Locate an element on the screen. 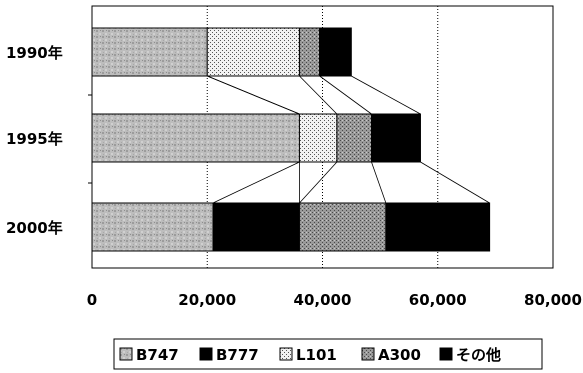 The width and height of the screenshot is (583, 373). legend-label-その他: その他 is located at coordinates (478, 355).